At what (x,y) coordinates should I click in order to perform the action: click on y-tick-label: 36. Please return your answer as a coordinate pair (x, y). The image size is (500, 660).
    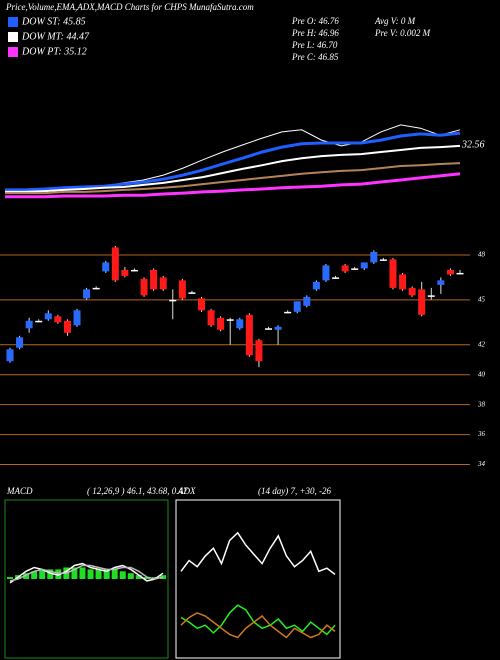
    Looking at the image, I should click on (481, 434).